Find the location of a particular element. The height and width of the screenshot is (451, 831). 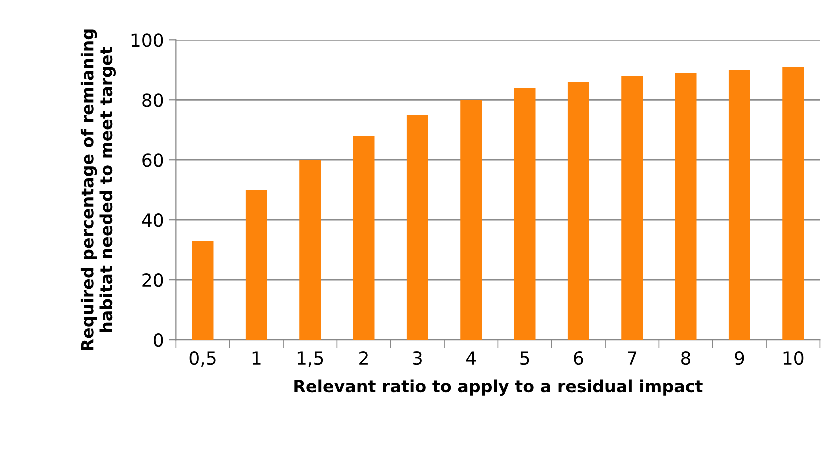

x-axis-title: Relevant ratio to apply to a residual impact is located at coordinates (498, 388).